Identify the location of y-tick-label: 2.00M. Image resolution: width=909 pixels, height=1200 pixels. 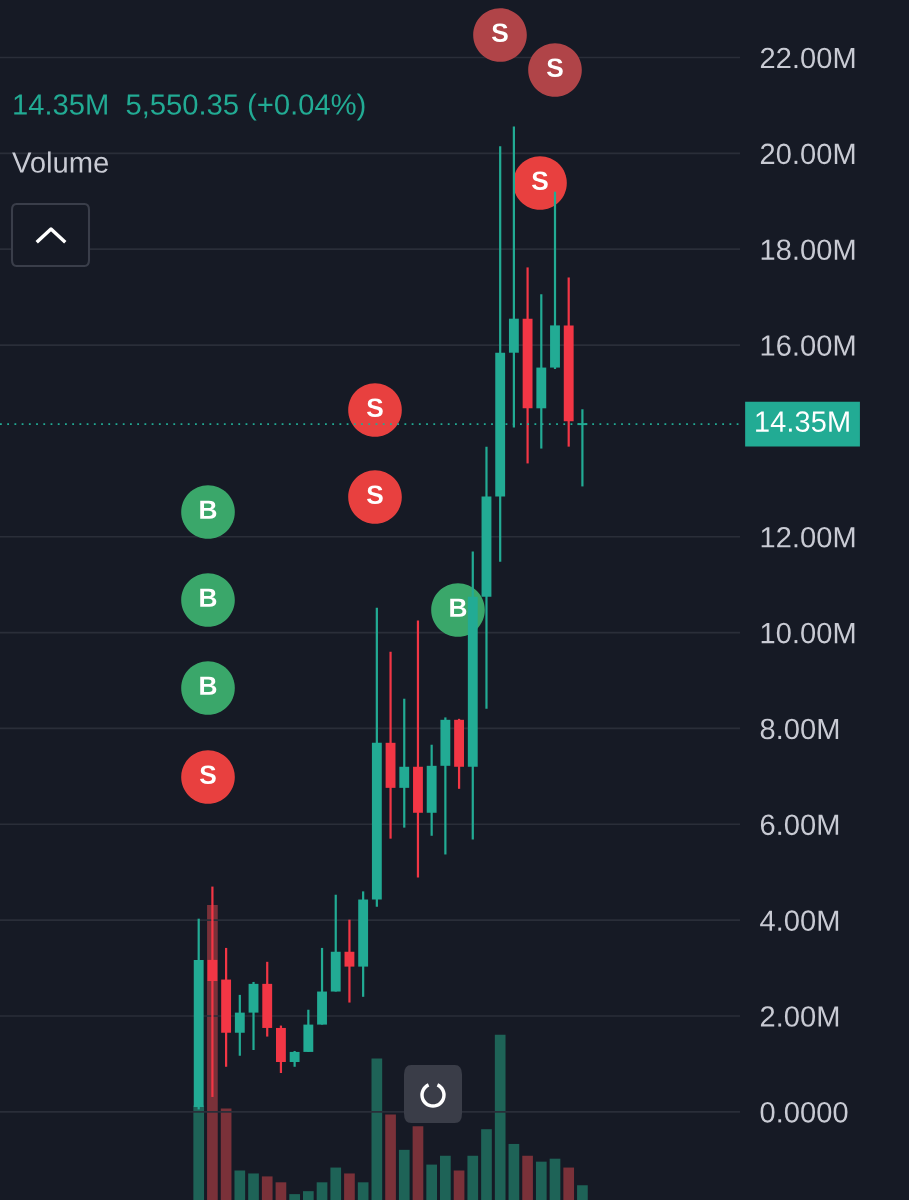
(799, 1016).